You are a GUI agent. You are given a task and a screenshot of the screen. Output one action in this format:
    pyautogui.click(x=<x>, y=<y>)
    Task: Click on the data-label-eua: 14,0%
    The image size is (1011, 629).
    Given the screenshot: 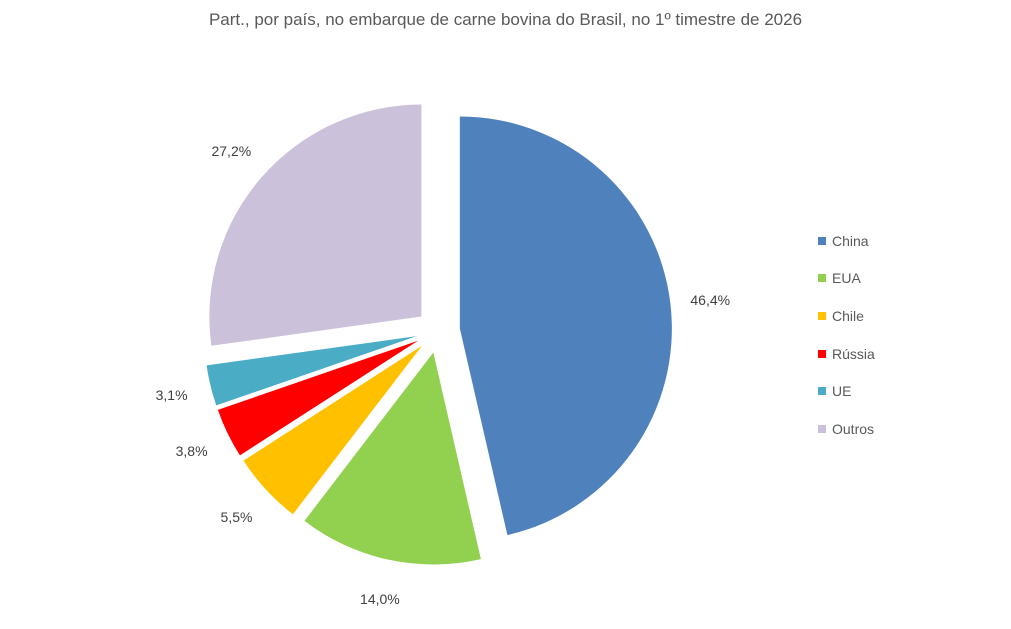 What is the action you would take?
    pyautogui.click(x=380, y=598)
    